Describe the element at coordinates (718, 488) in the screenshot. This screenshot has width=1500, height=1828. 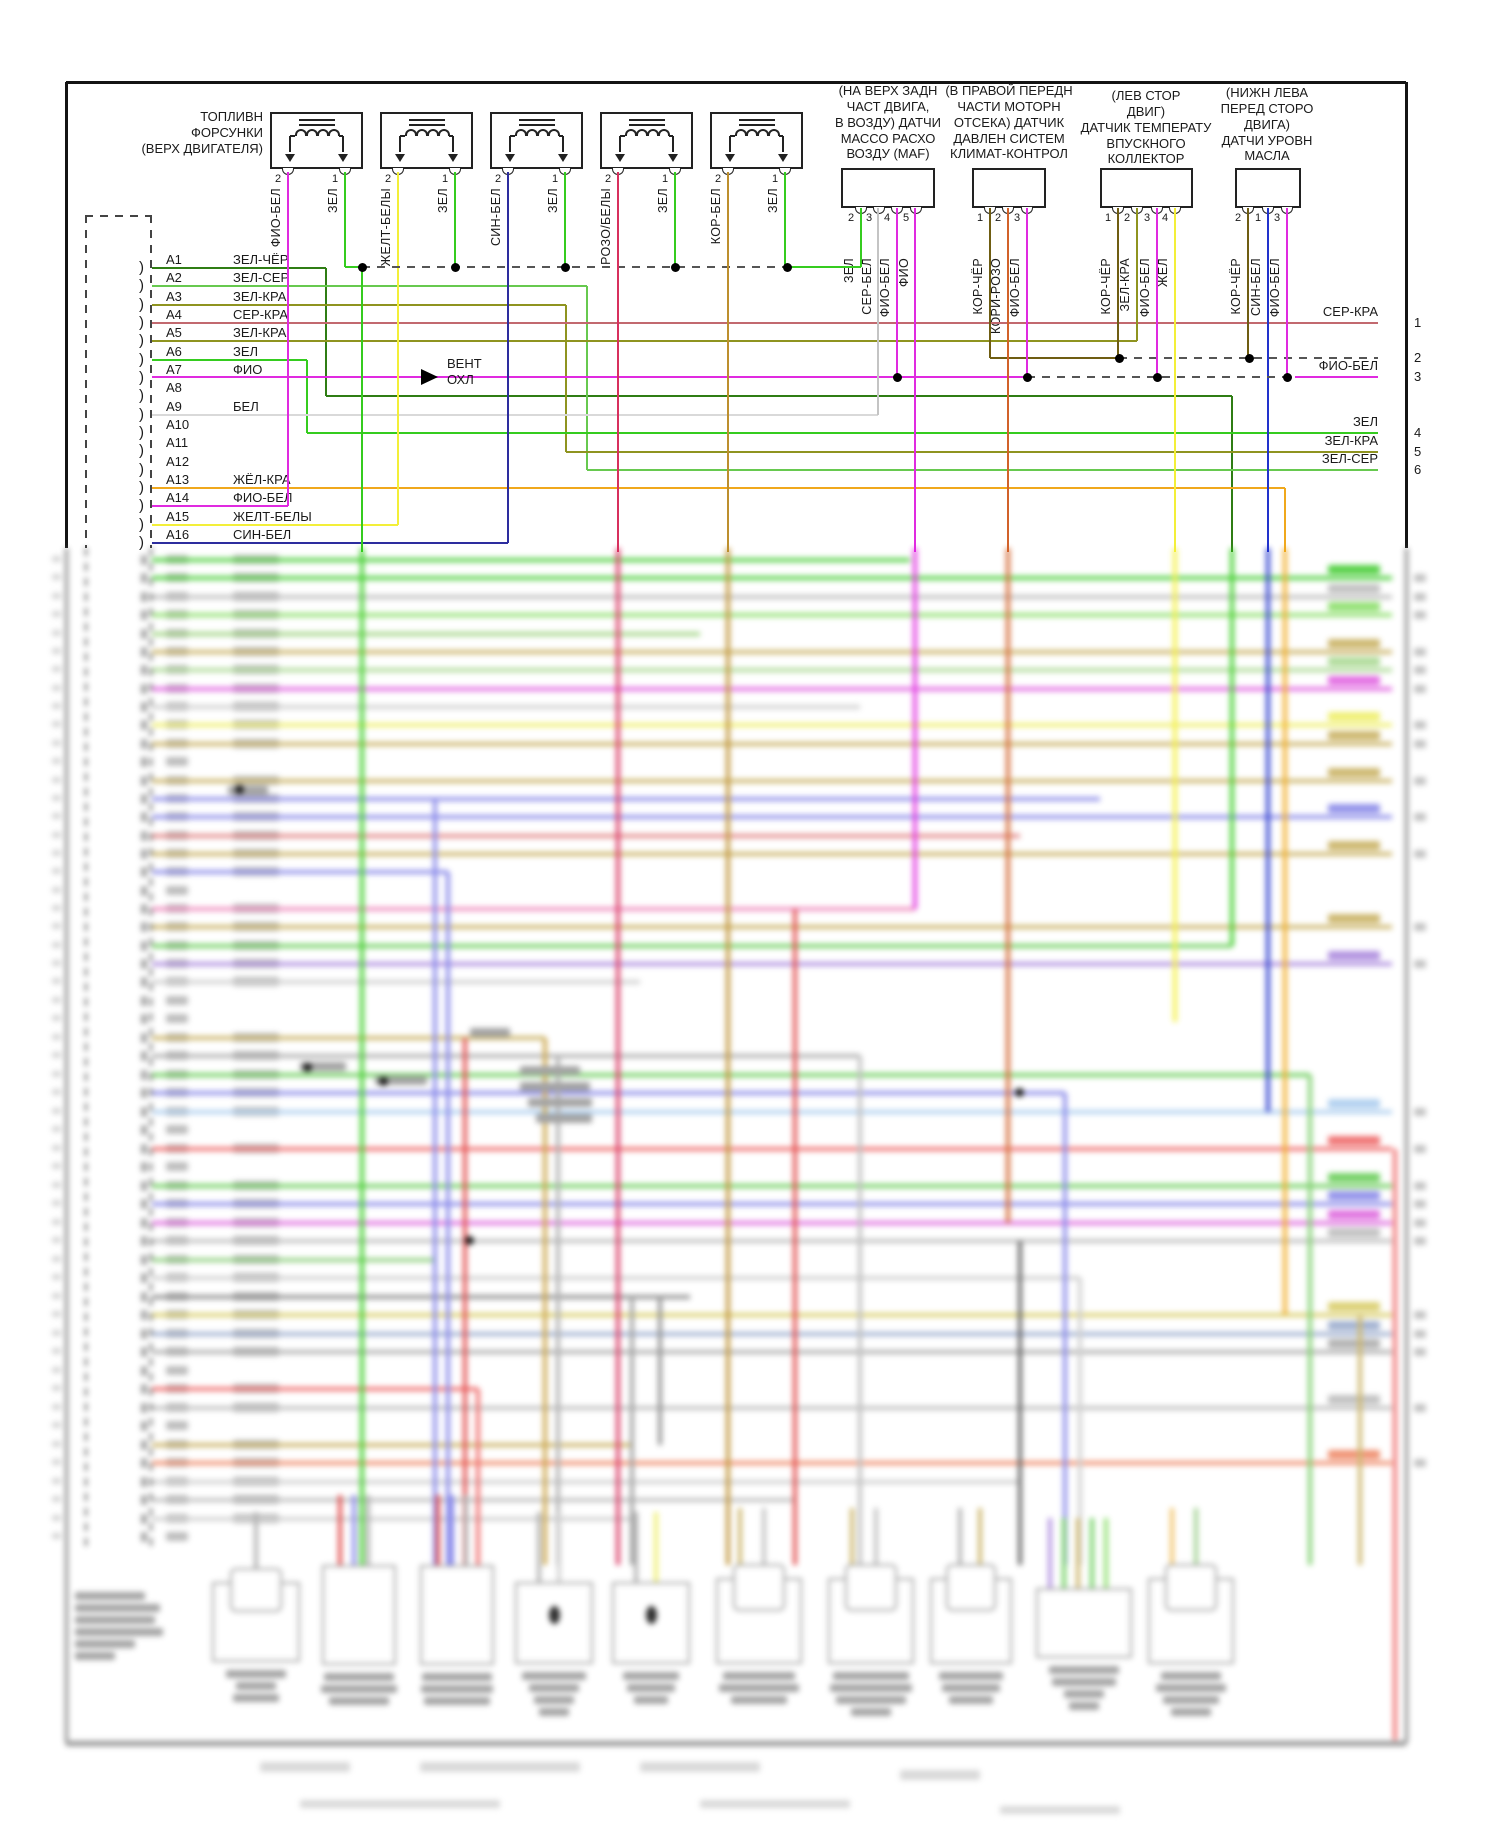
I see `wire-orange` at that location.